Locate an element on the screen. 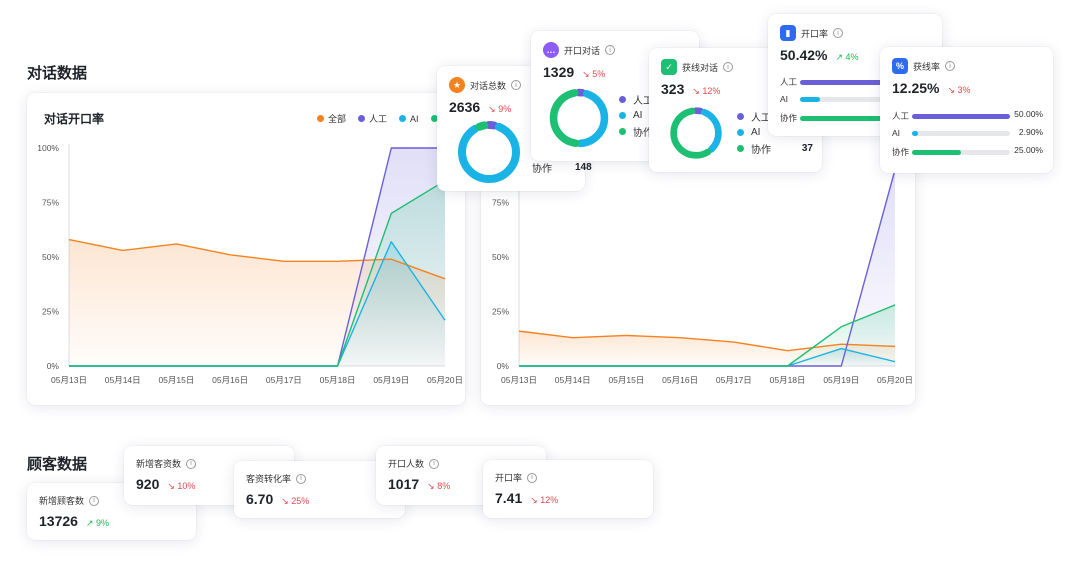 The image size is (1080, 580). kpi-label: 获线率 is located at coordinates (927, 66).